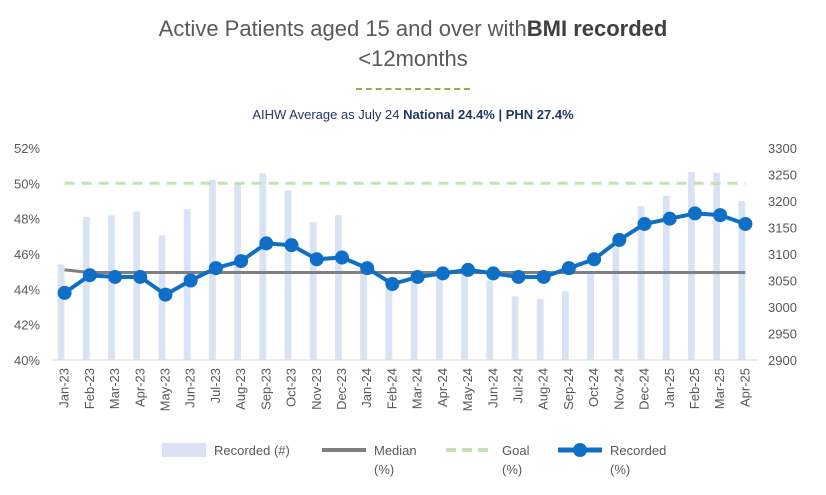 This screenshot has width=826, height=495. I want to click on x-axis-tick-label: Oct-23, so click(291, 387).